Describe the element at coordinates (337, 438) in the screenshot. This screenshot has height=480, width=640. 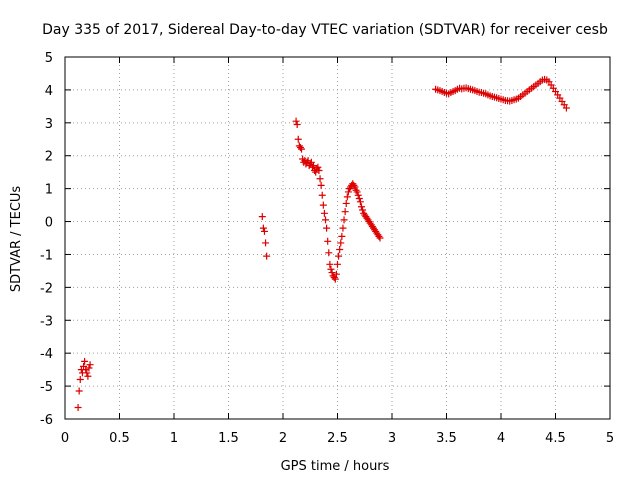
I see `x-tick-label: 2.5` at that location.